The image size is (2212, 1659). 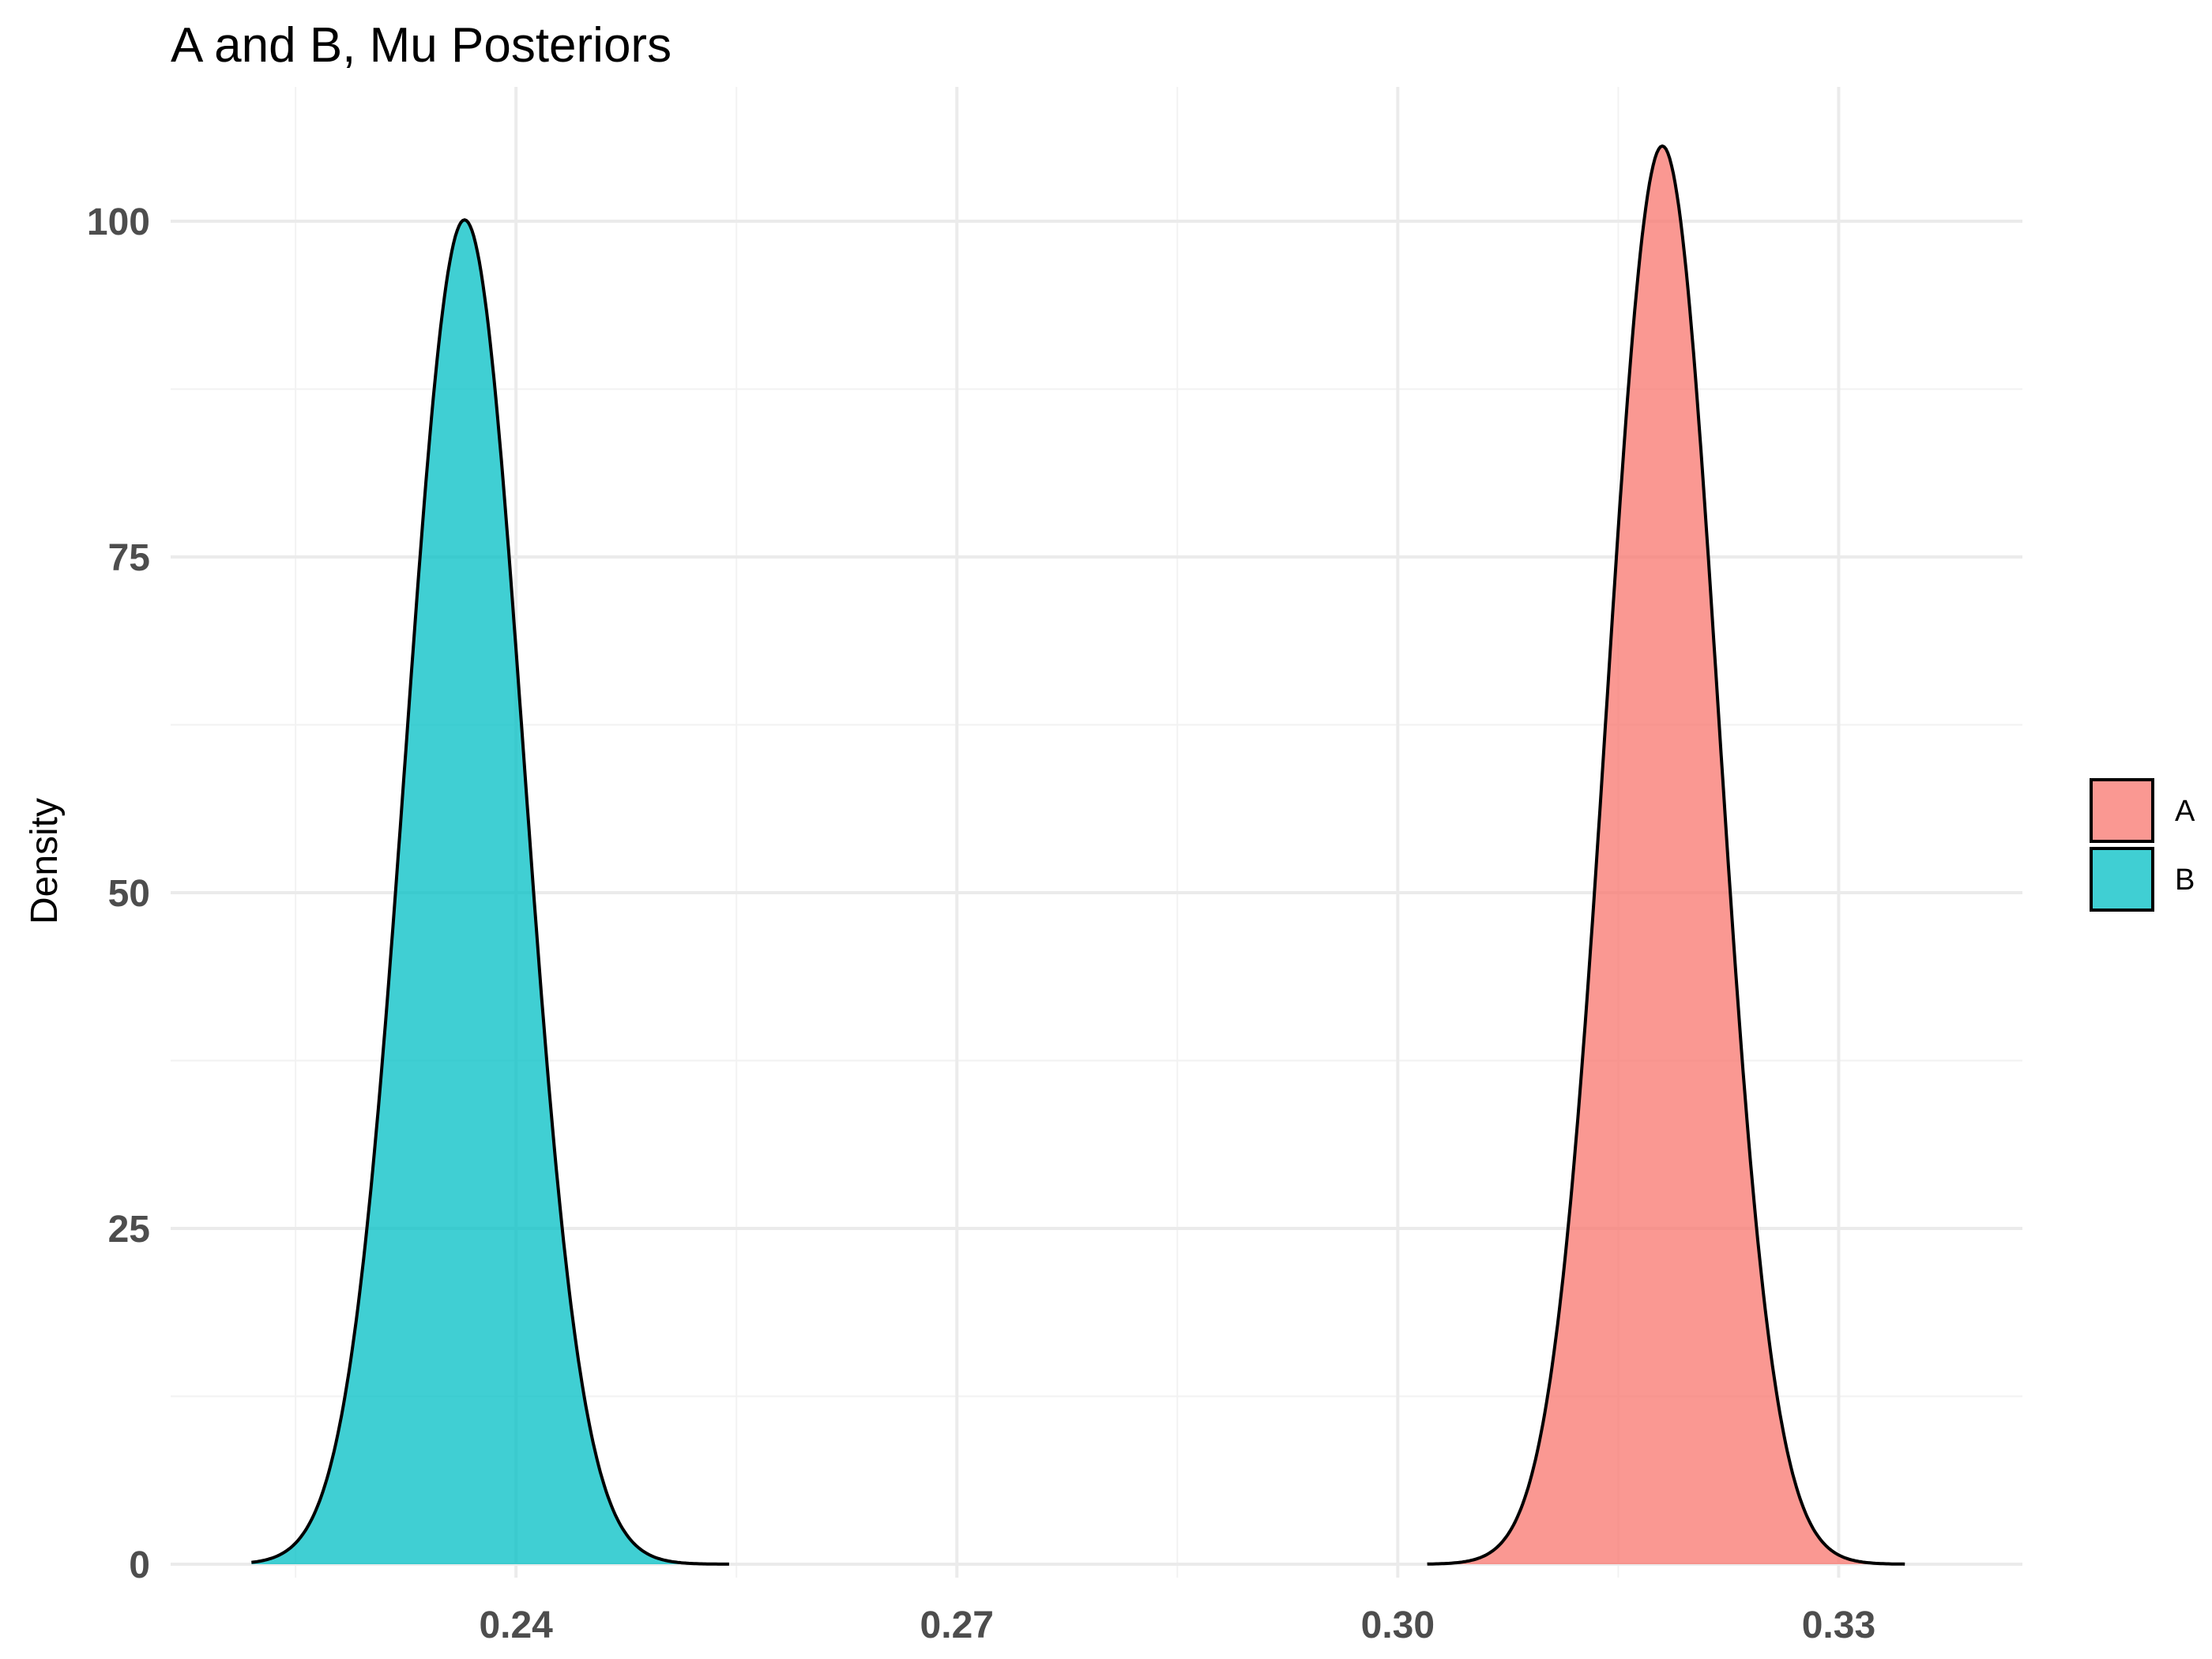 What do you see at coordinates (2122, 880) in the screenshot?
I see `legend-key-b` at bounding box center [2122, 880].